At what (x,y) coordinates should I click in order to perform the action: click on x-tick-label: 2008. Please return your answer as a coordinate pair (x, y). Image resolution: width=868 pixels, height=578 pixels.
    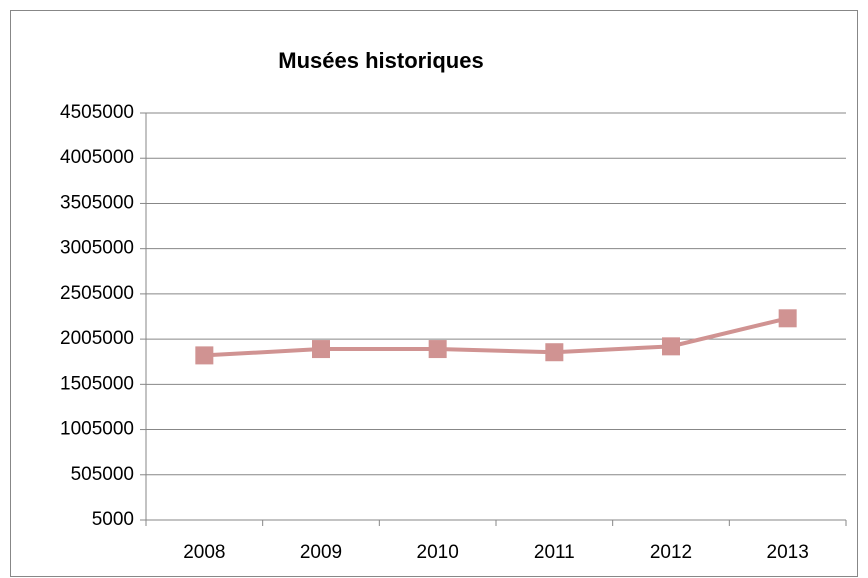
    Looking at the image, I should click on (204, 552).